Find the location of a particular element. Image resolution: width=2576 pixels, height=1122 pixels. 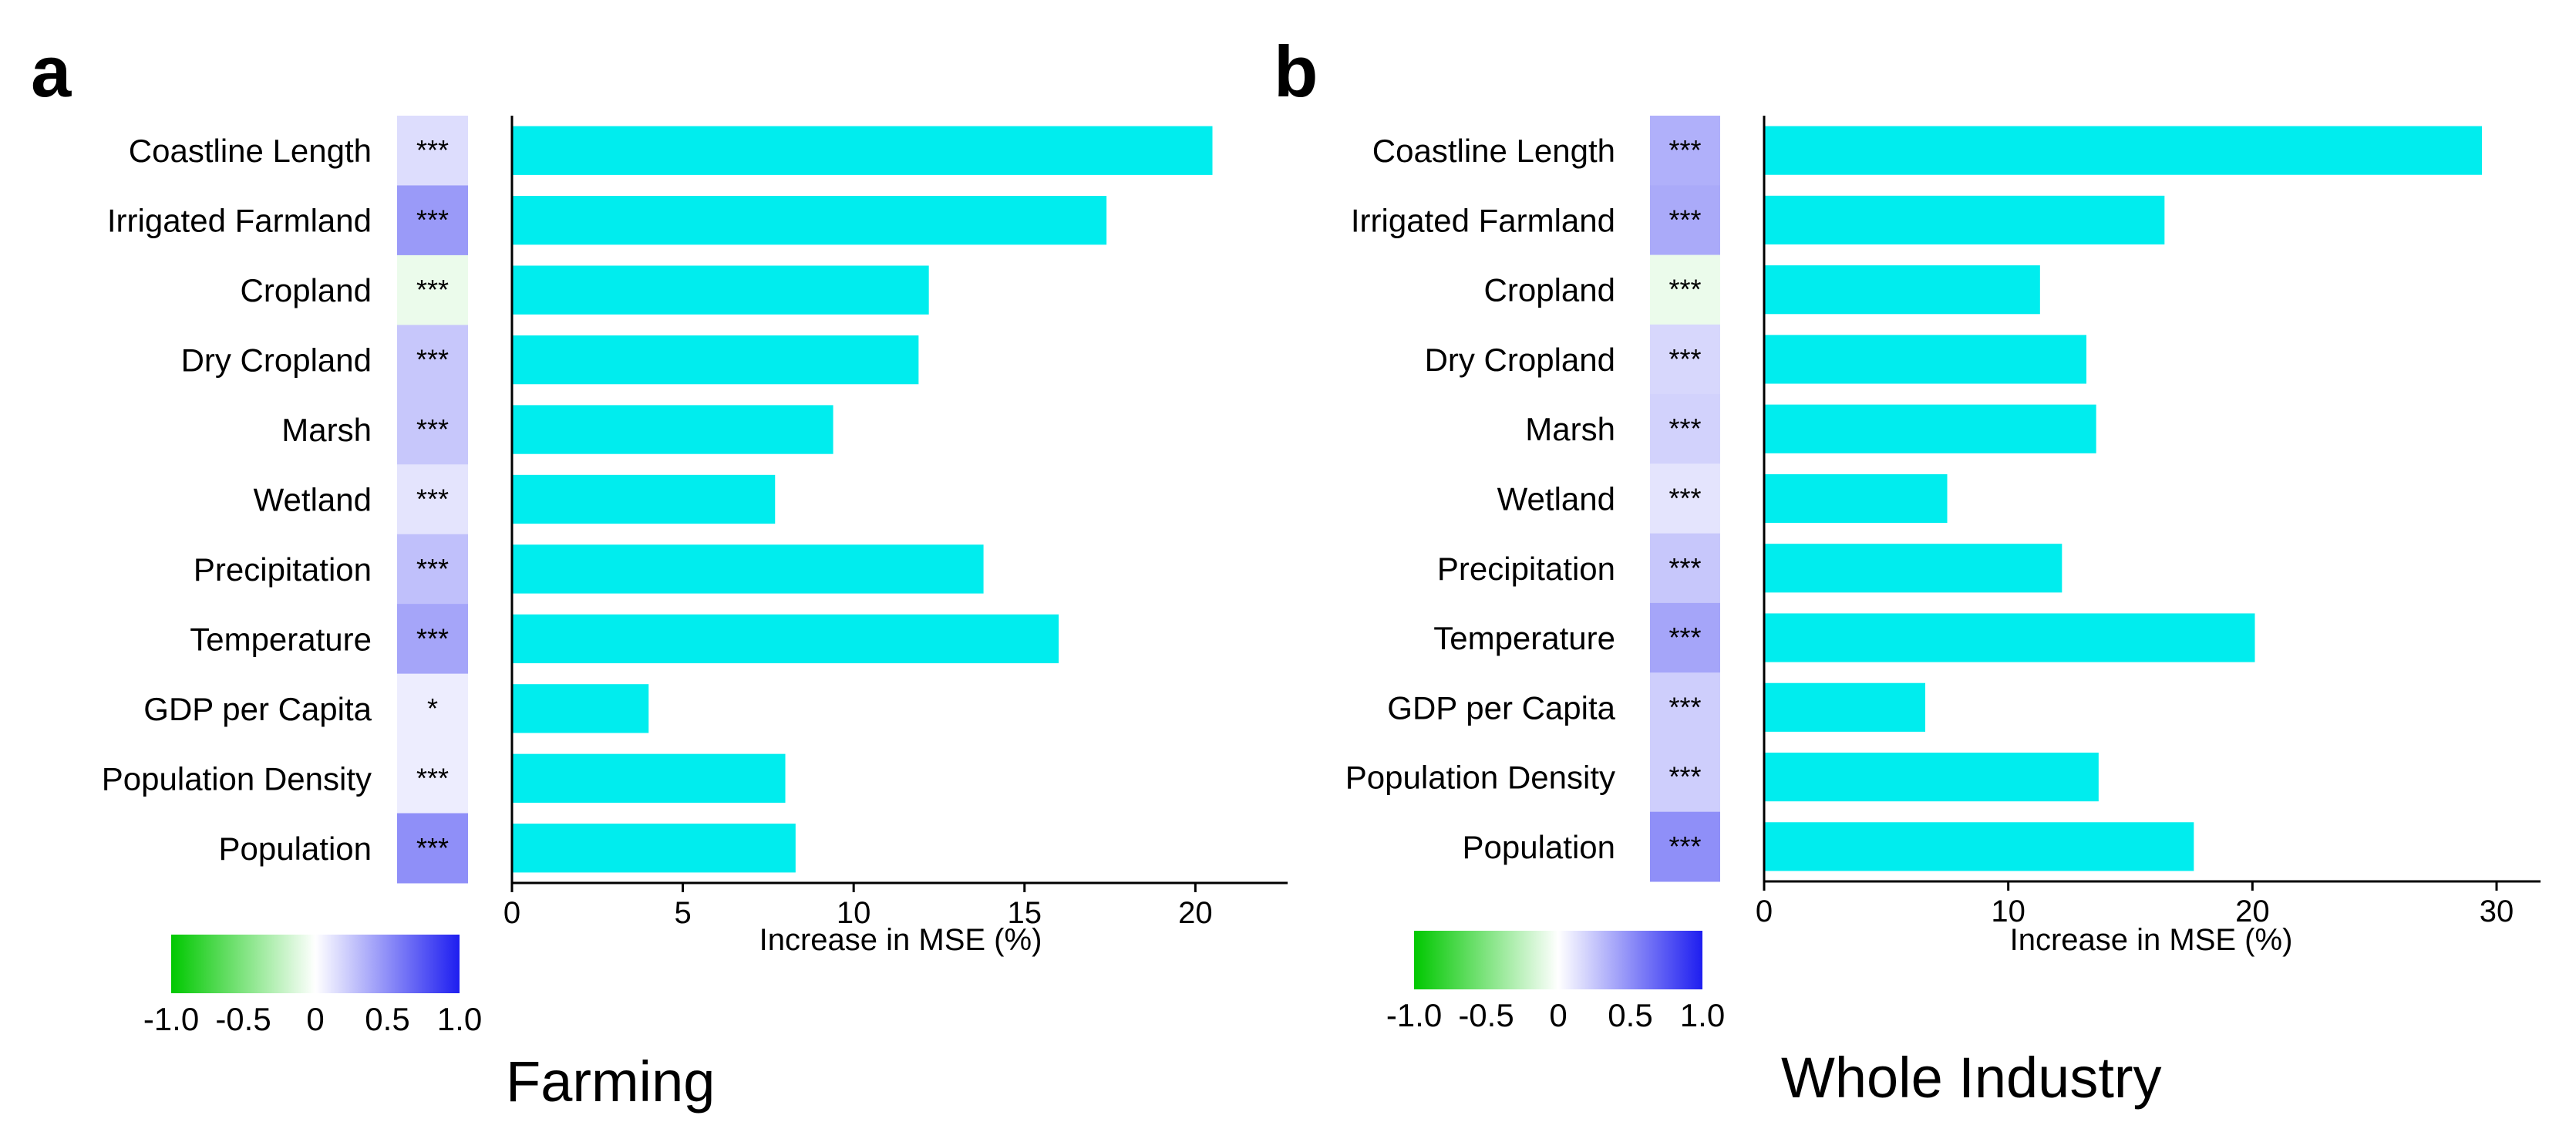

x-axis-ticks: 0 5 10 15 20 is located at coordinates (858, 906).